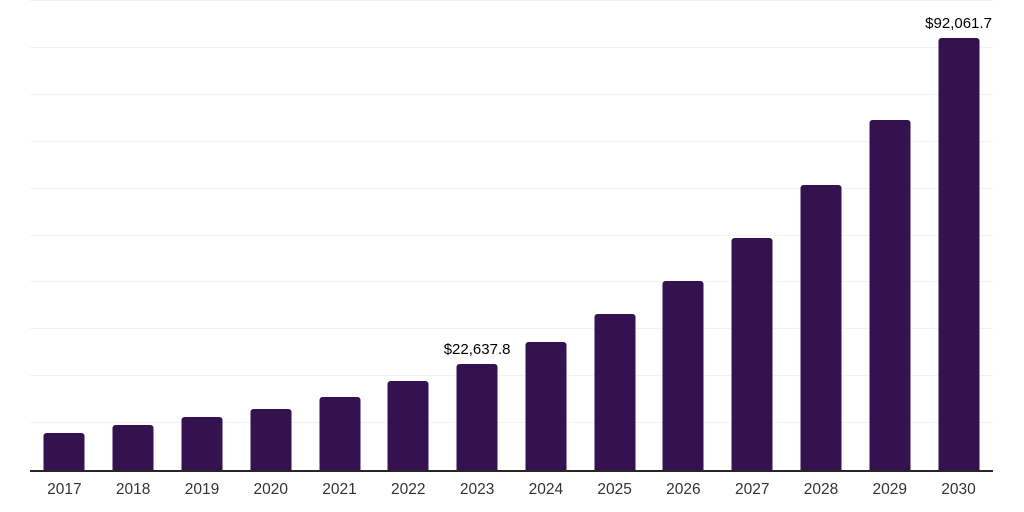  Describe the element at coordinates (821, 327) in the screenshot. I see `bar-2028` at that location.